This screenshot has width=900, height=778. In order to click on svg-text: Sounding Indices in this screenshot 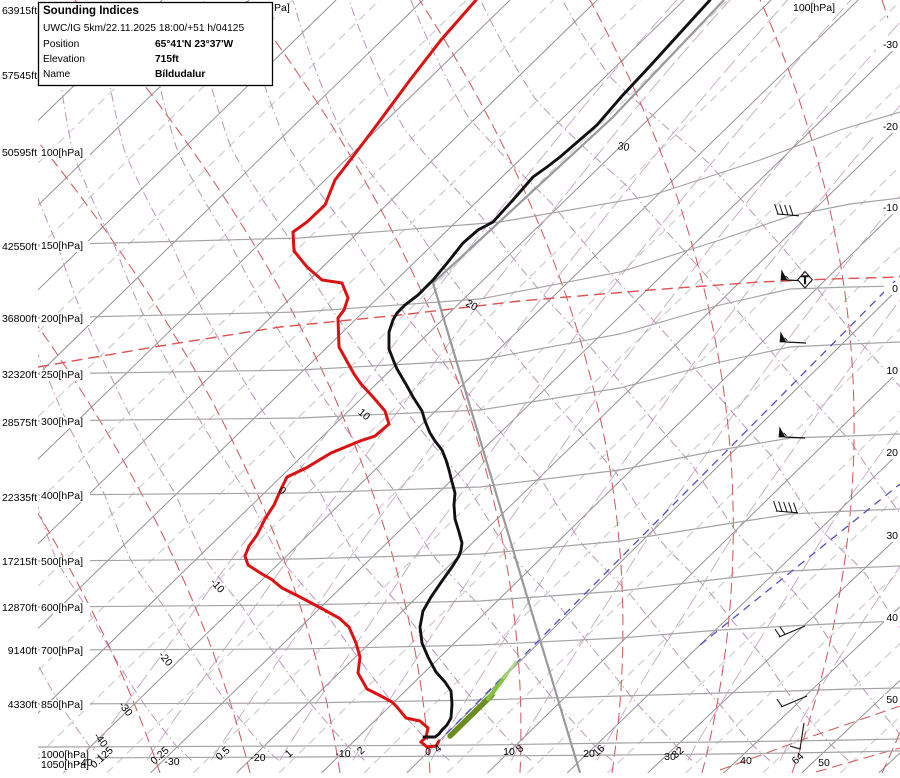, I will do `click(91, 11)`.